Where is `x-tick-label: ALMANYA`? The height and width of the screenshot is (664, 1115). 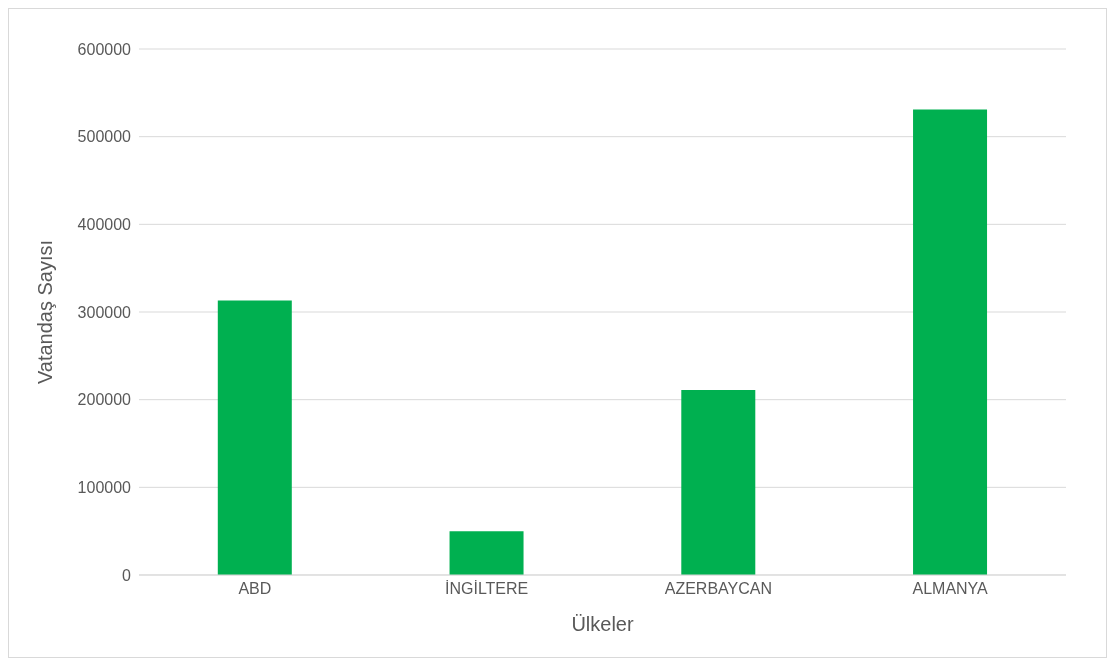 x-tick-label: ALMANYA is located at coordinates (950, 589).